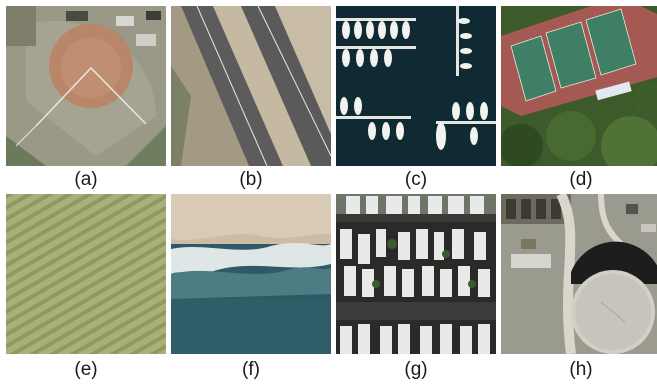 This screenshot has height=386, width=657. Describe the element at coordinates (251, 274) in the screenshot. I see `beach-image` at that location.